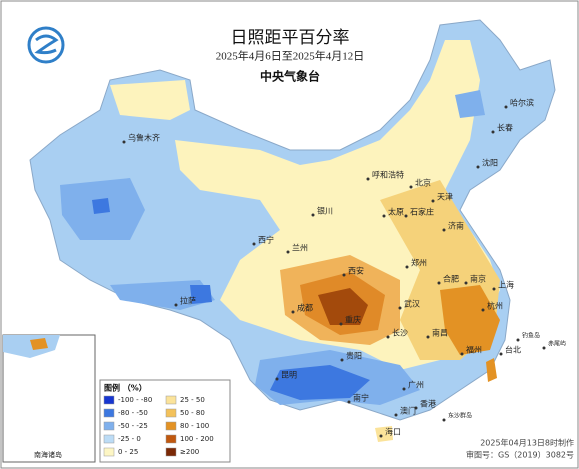 This screenshot has height=469, width=579. I want to click on city-label: 杭州, so click(495, 306).